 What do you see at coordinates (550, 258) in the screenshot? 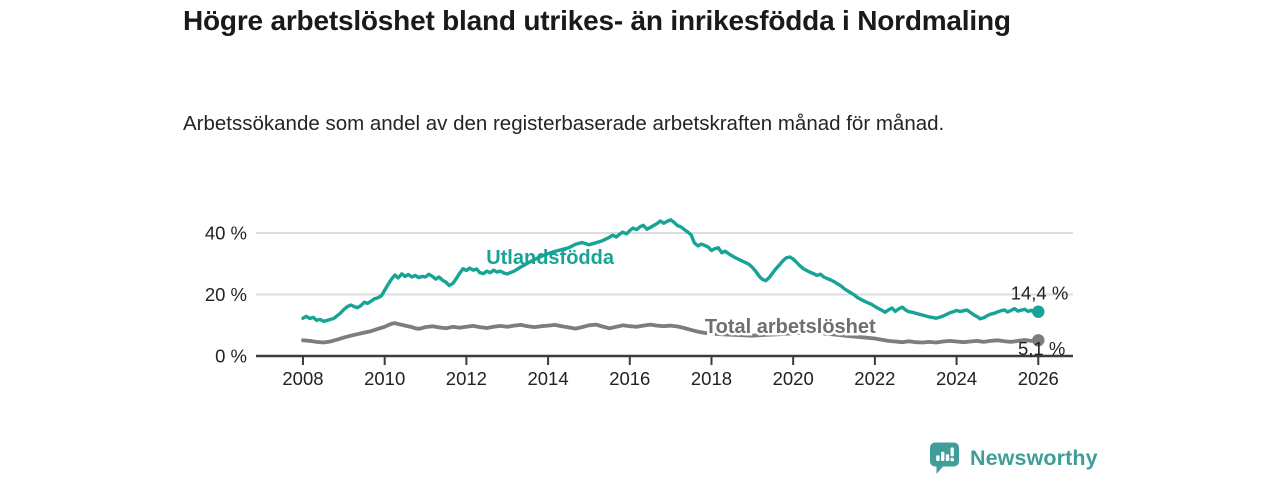
I see `series-label-utlandsfodda: Utlandsfödda` at bounding box center [550, 258].